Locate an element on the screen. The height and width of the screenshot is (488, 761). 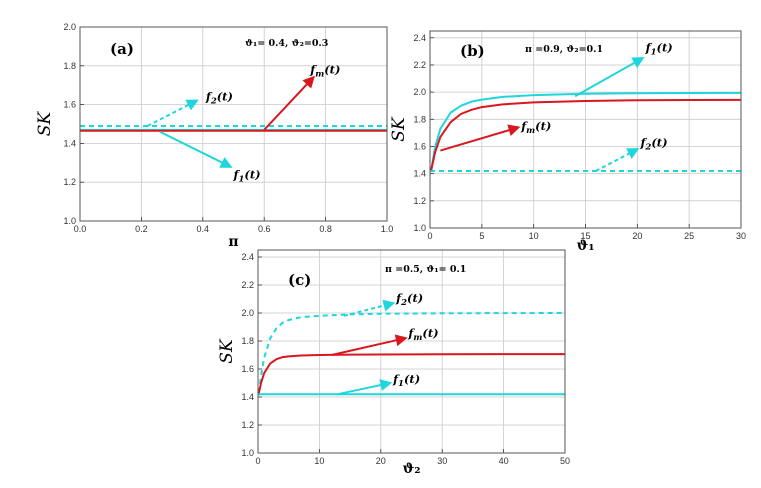
x-tick-label: 0.8 is located at coordinates (325, 229).